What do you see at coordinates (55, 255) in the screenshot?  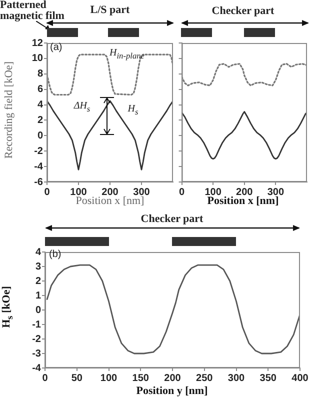 I see `annotation: (b)` at bounding box center [55, 255].